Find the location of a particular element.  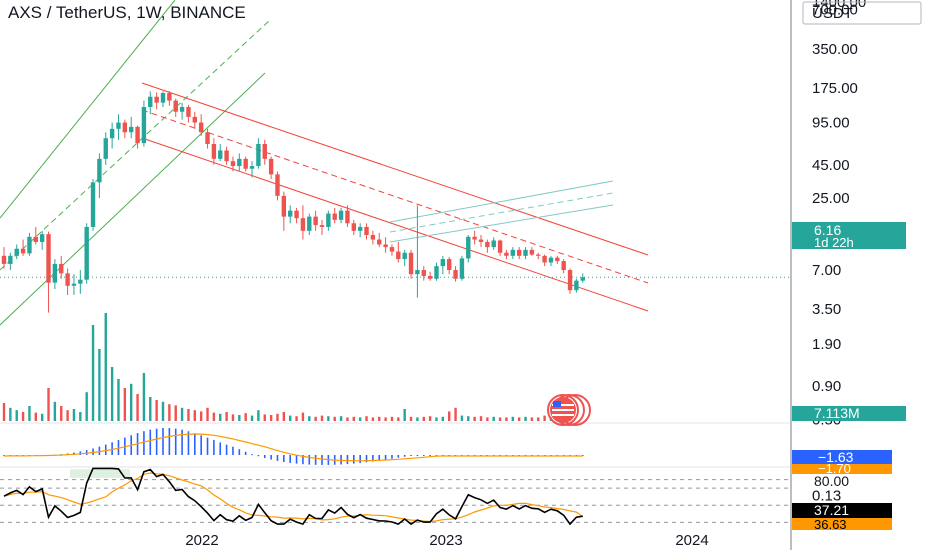

flag-channel-bottom is located at coordinates (501, 223).